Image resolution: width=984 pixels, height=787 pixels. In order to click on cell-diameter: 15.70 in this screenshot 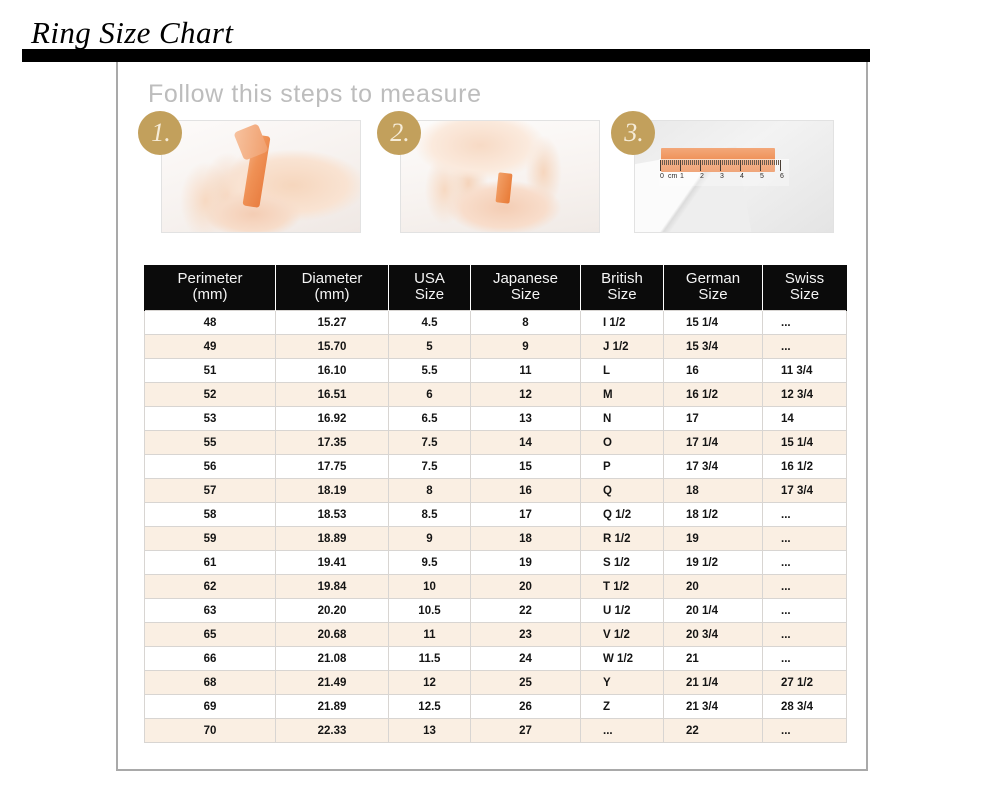, I will do `click(332, 346)`.